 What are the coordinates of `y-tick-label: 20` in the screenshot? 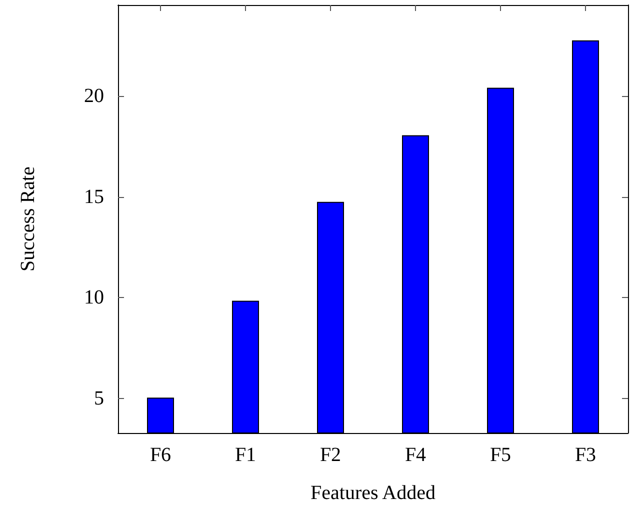 It's located at (94, 95).